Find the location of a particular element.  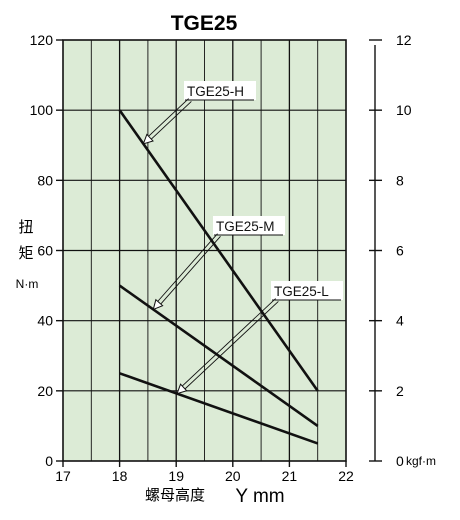

y-tick-label: 60 is located at coordinates (45, 251).